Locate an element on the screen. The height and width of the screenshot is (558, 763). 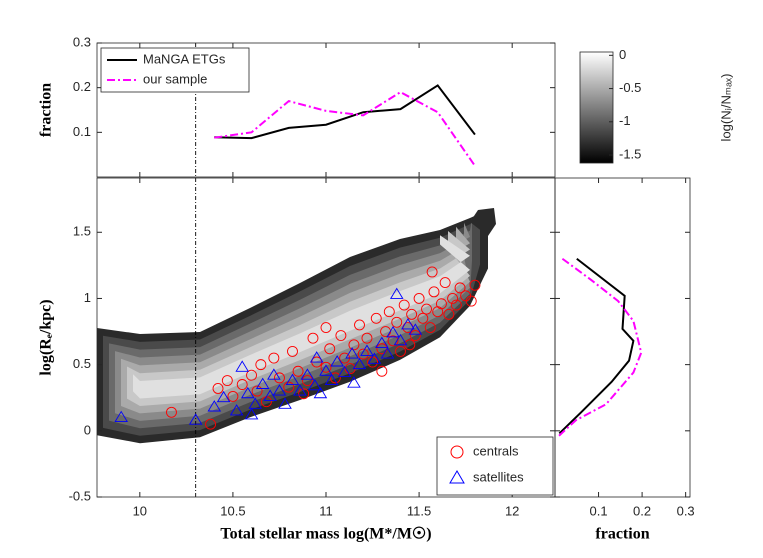
y-tick-label: -0.5 is located at coordinates (80, 495).